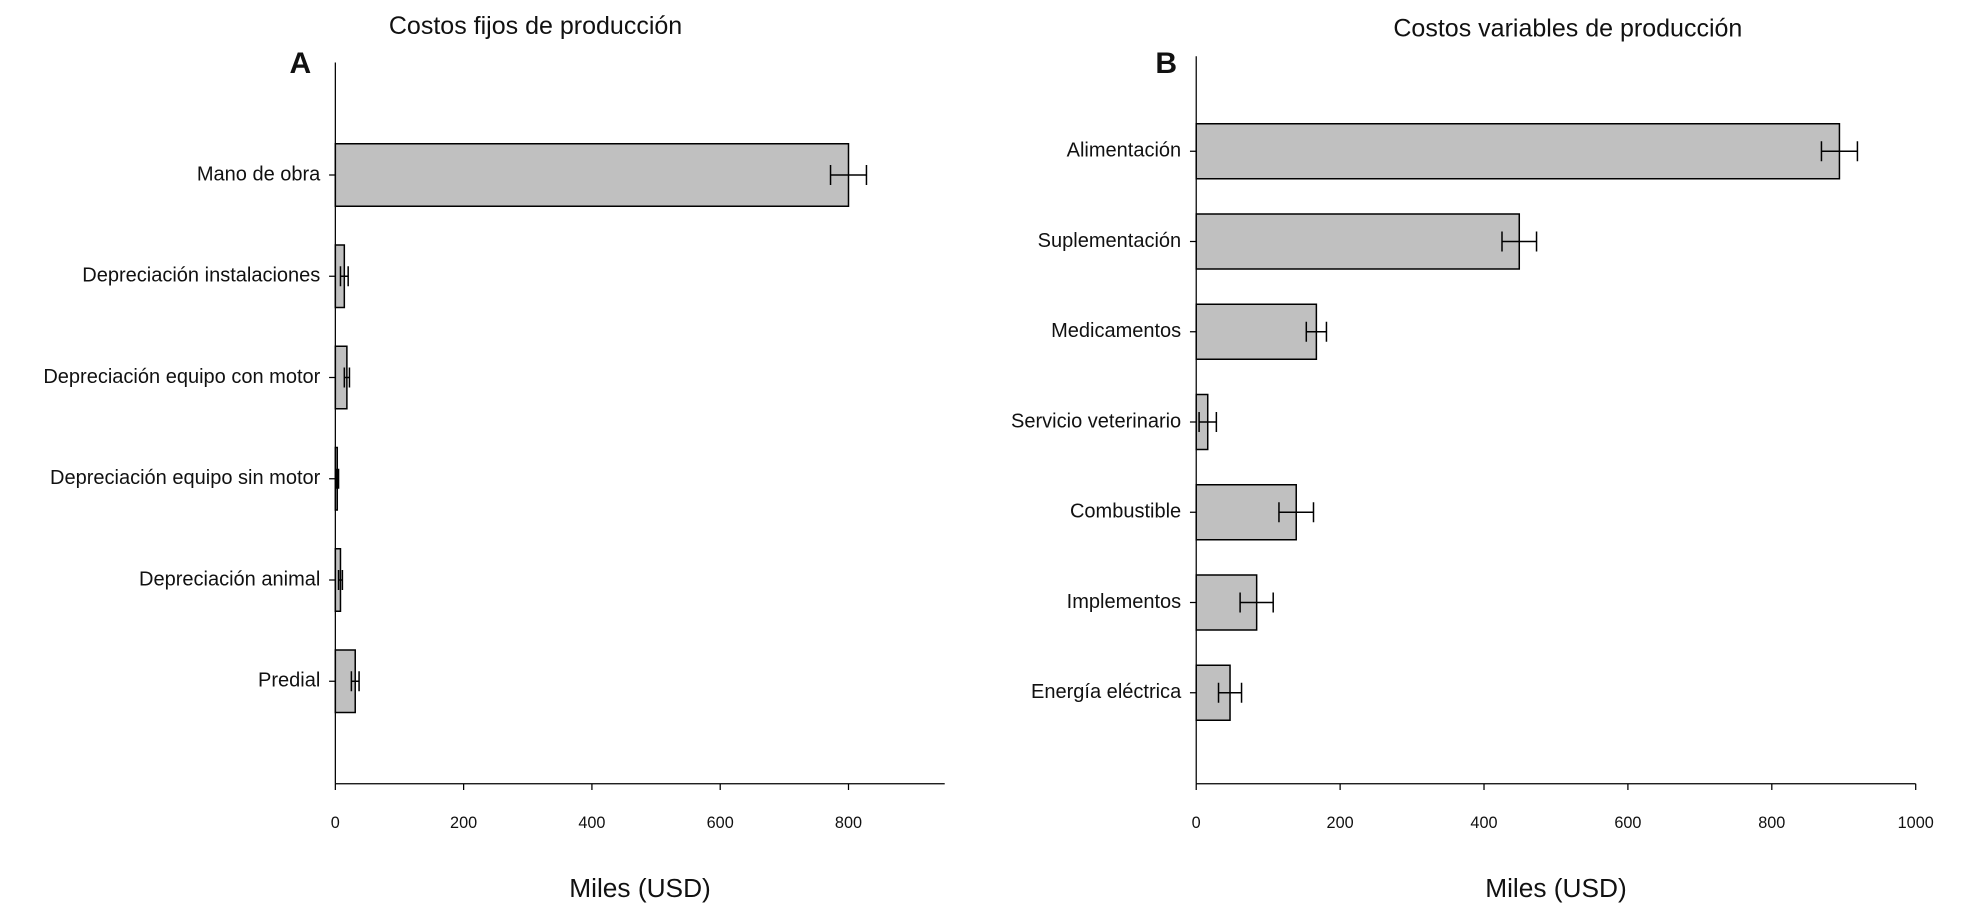 The image size is (1962, 920). Describe the element at coordinates (1125, 512) in the screenshot. I see `y-tick-label: Combustible` at that location.